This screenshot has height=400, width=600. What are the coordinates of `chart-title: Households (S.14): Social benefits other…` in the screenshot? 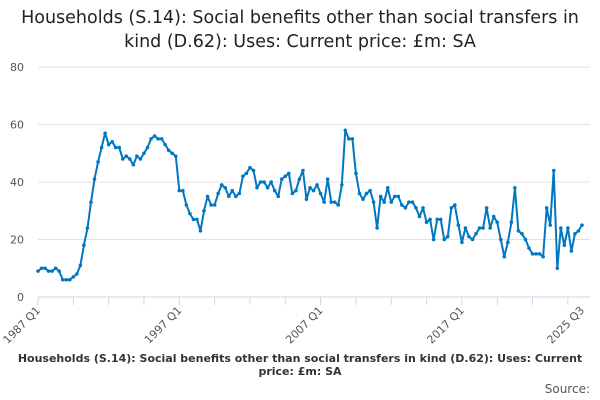 It's located at (300, 30).